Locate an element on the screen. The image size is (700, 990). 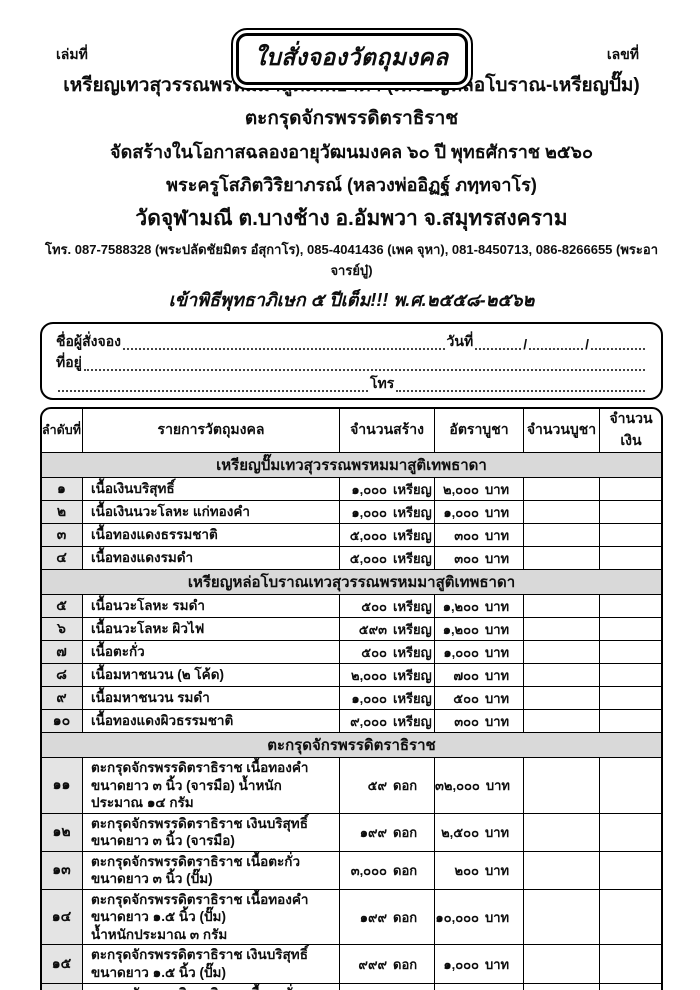
customer-name-line: ชื่อผู้สั่งจอง วันที่ / / is located at coordinates (351, 342).